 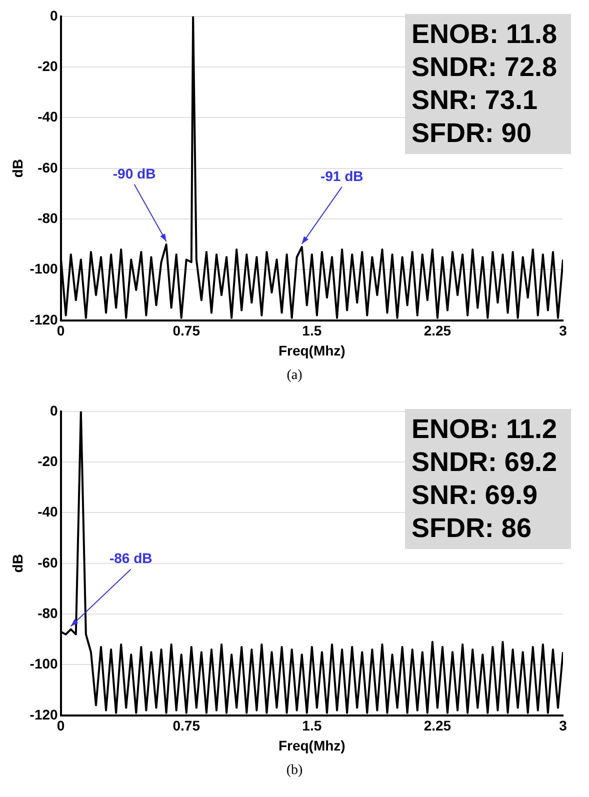 I want to click on annotation: -90 dB, so click(x=134, y=173).